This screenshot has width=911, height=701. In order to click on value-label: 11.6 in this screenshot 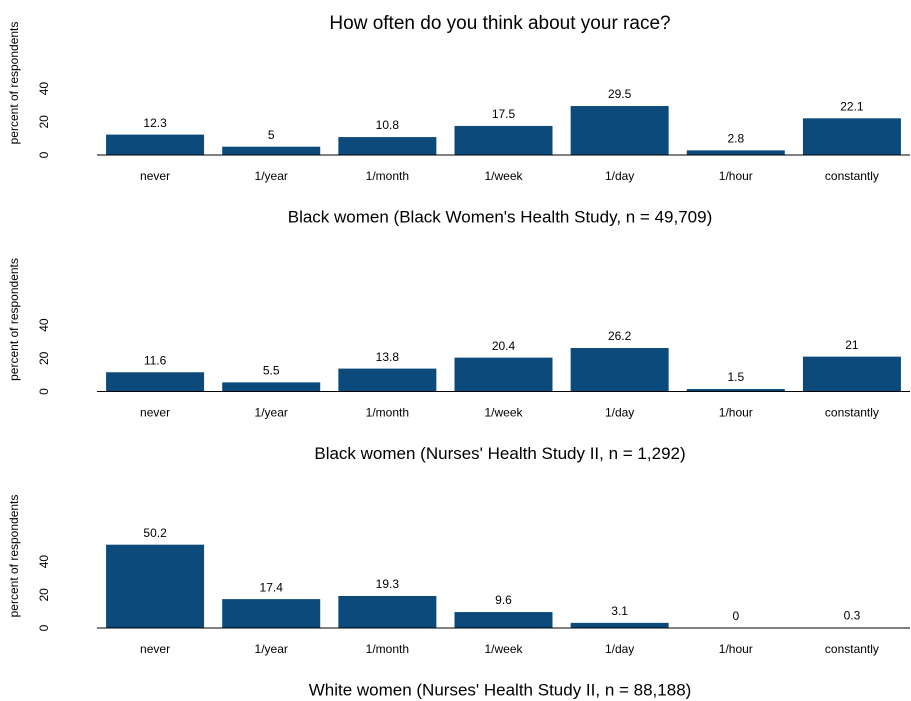, I will do `click(155, 360)`.